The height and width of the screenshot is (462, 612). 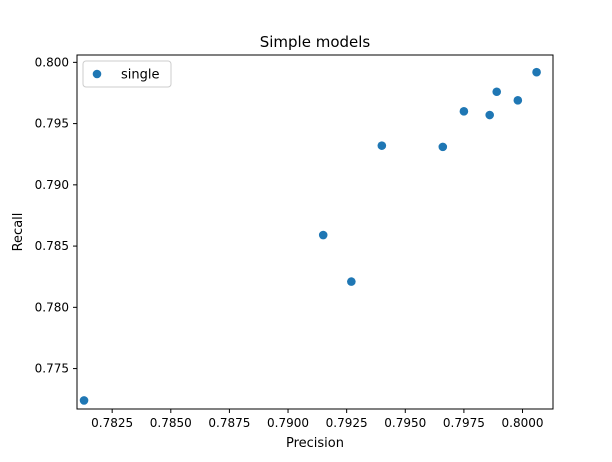 I want to click on x-tick-label: 0.7825, so click(x=112, y=423).